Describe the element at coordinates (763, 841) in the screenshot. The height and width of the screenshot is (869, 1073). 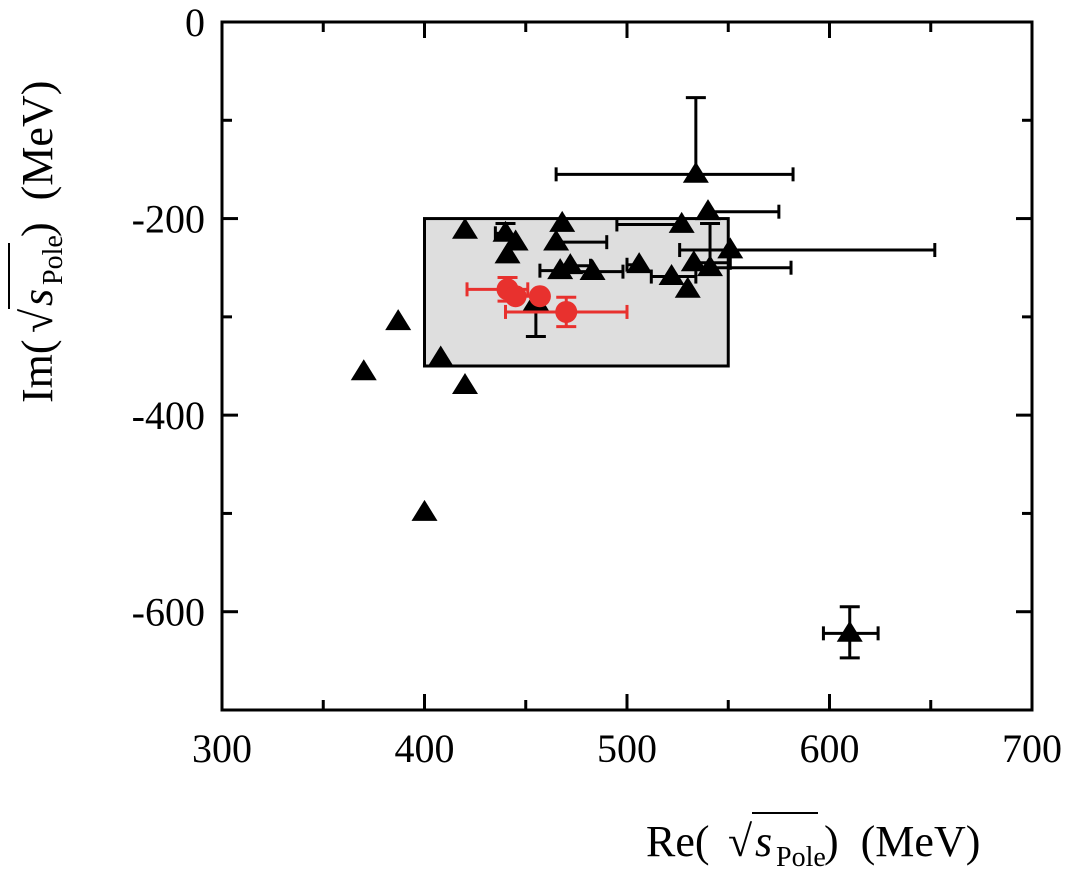
I see `x-axis-title-s: s` at that location.